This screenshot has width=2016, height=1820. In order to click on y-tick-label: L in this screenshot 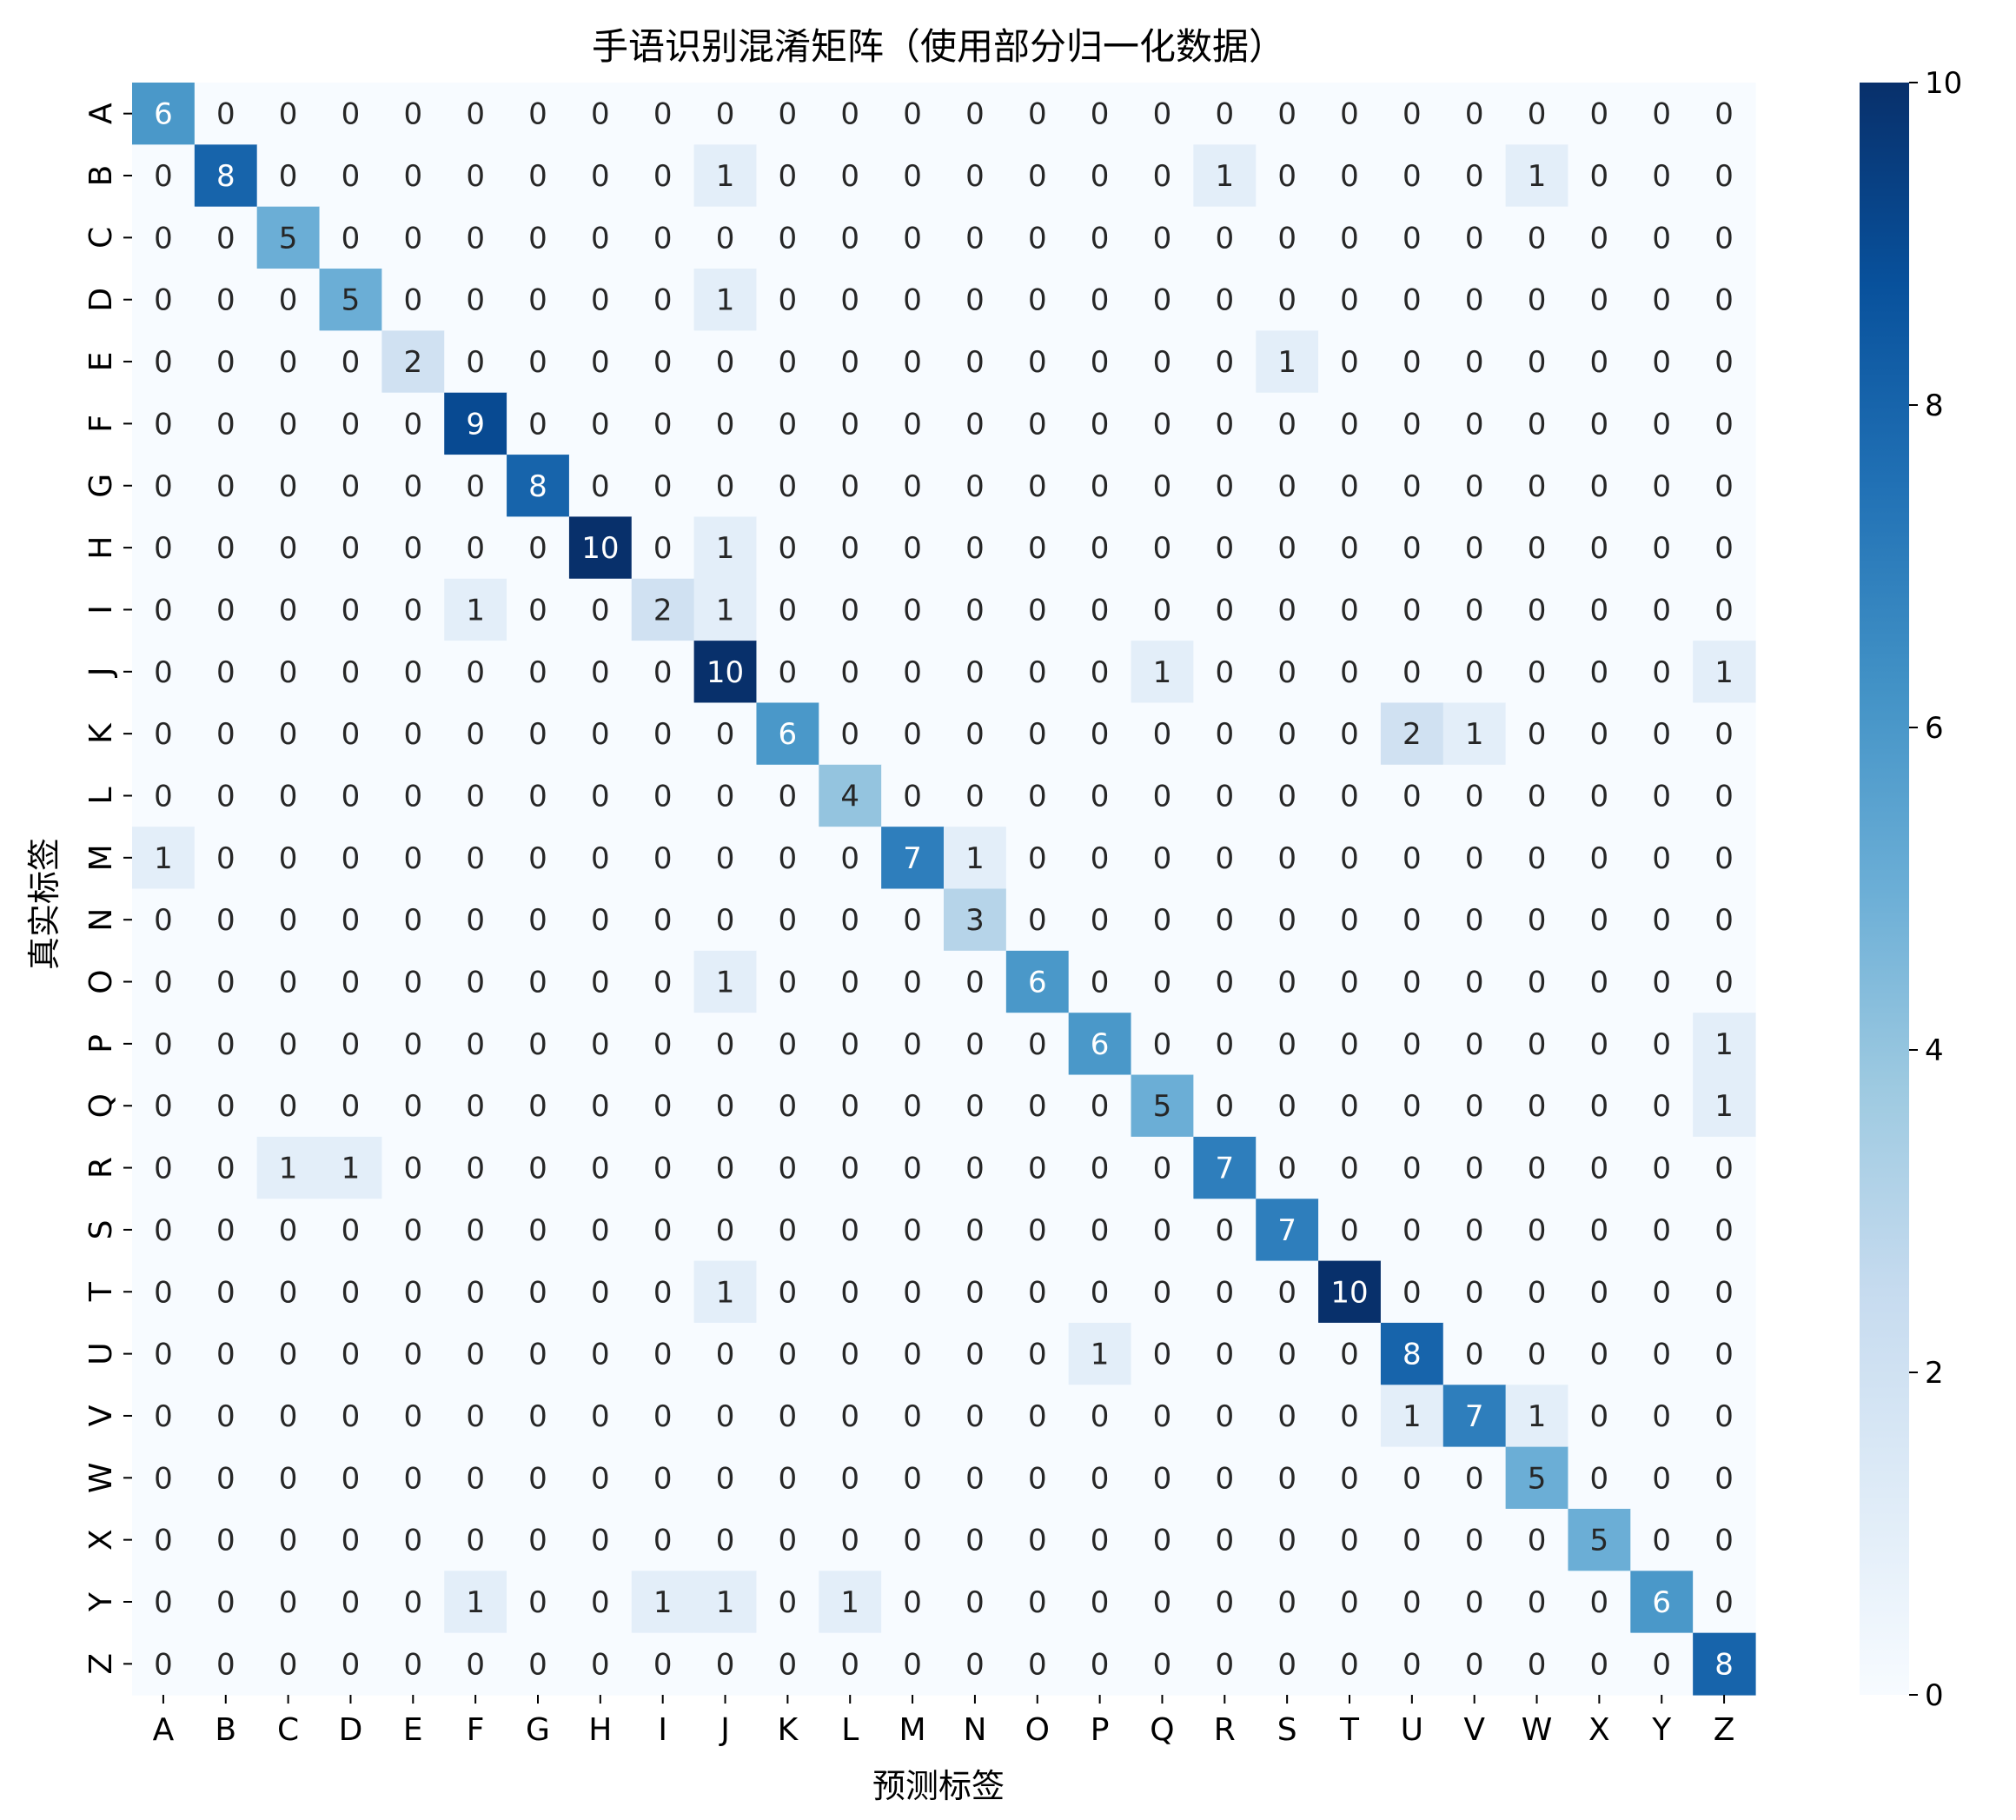, I will do `click(101, 795)`.